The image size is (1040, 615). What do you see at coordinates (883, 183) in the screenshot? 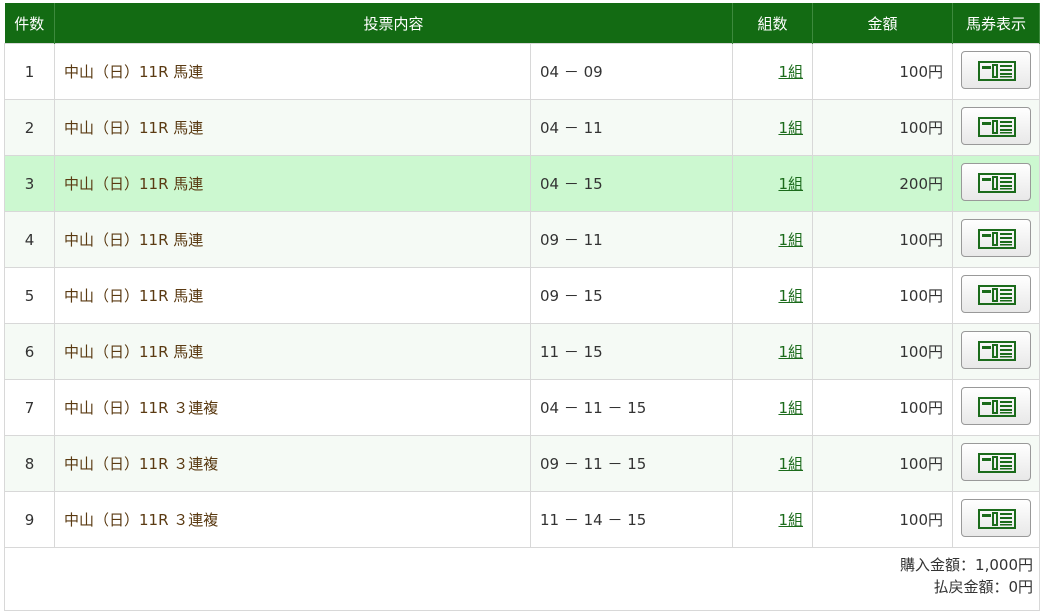
I see `amount: 200円` at bounding box center [883, 183].